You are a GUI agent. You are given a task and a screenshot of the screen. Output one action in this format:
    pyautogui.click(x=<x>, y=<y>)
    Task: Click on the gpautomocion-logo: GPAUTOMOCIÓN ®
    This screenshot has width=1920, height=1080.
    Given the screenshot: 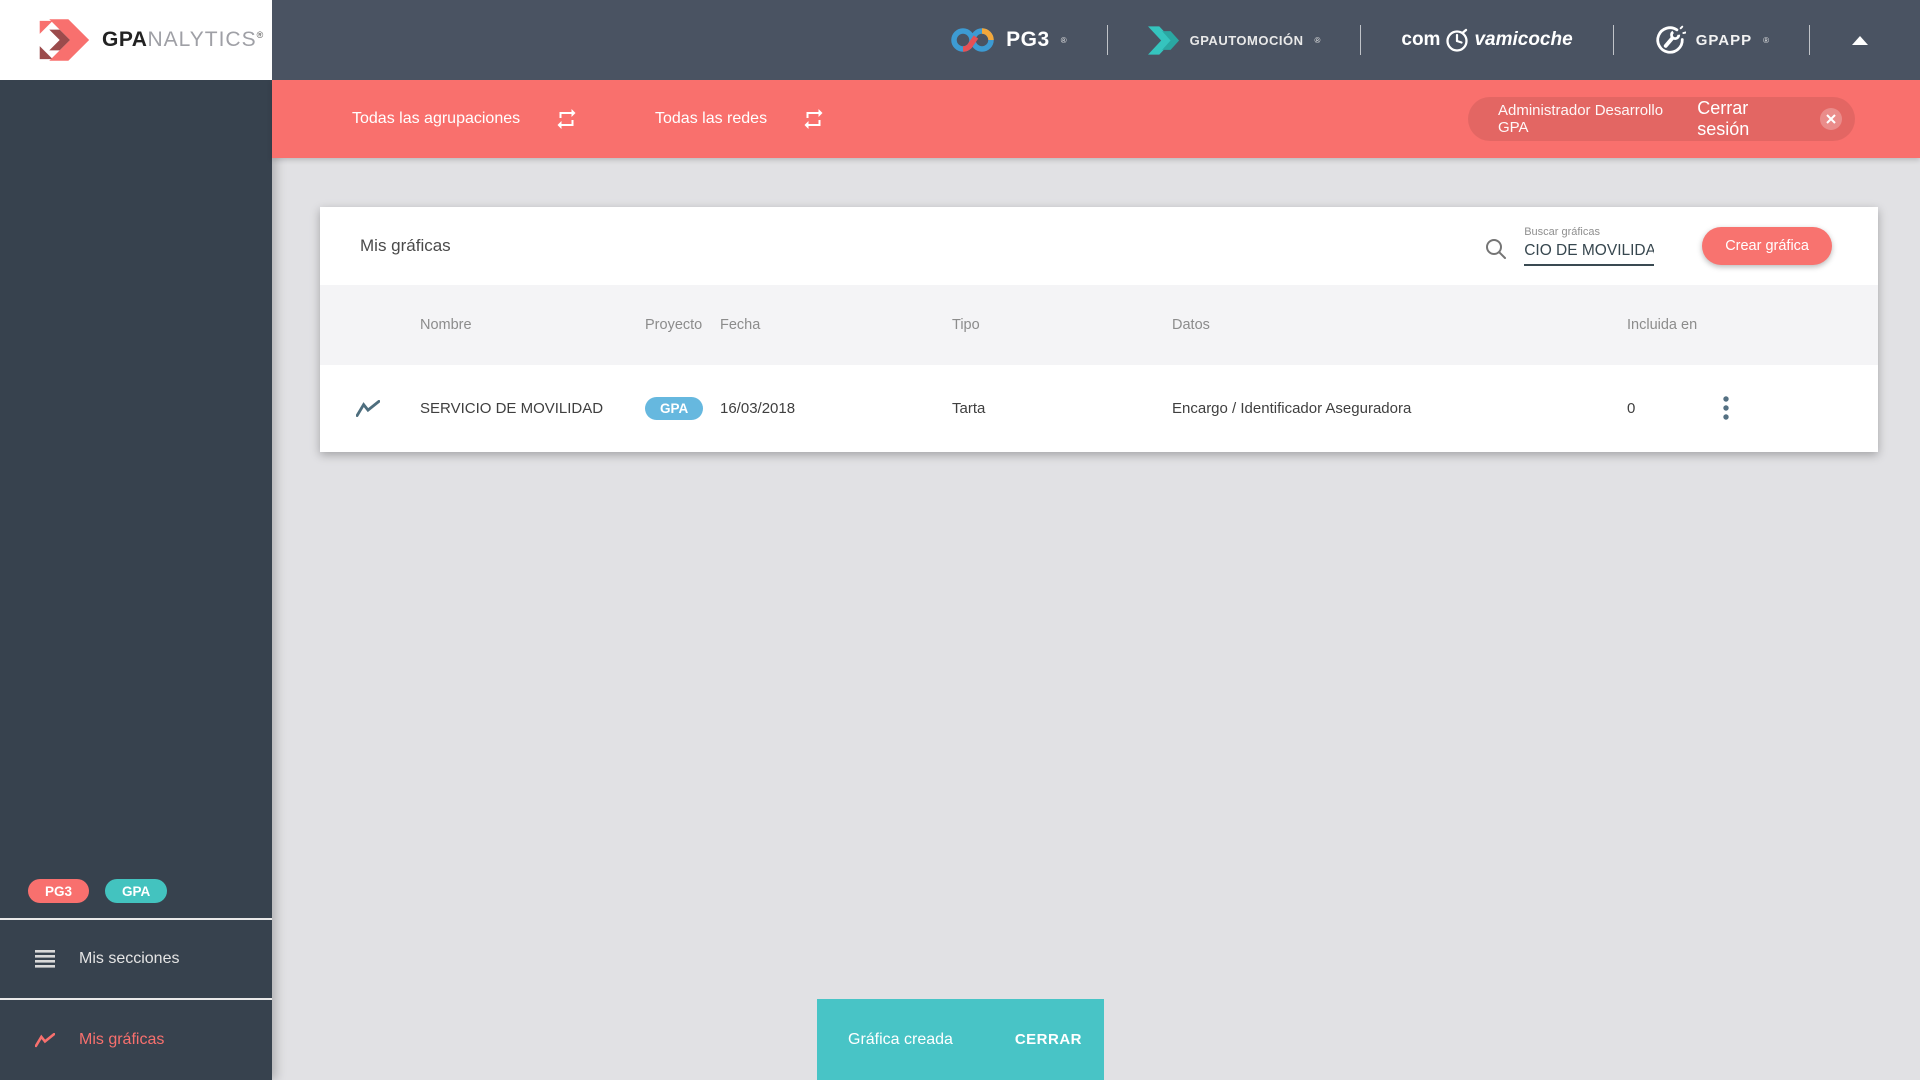 What is the action you would take?
    pyautogui.click(x=1234, y=40)
    